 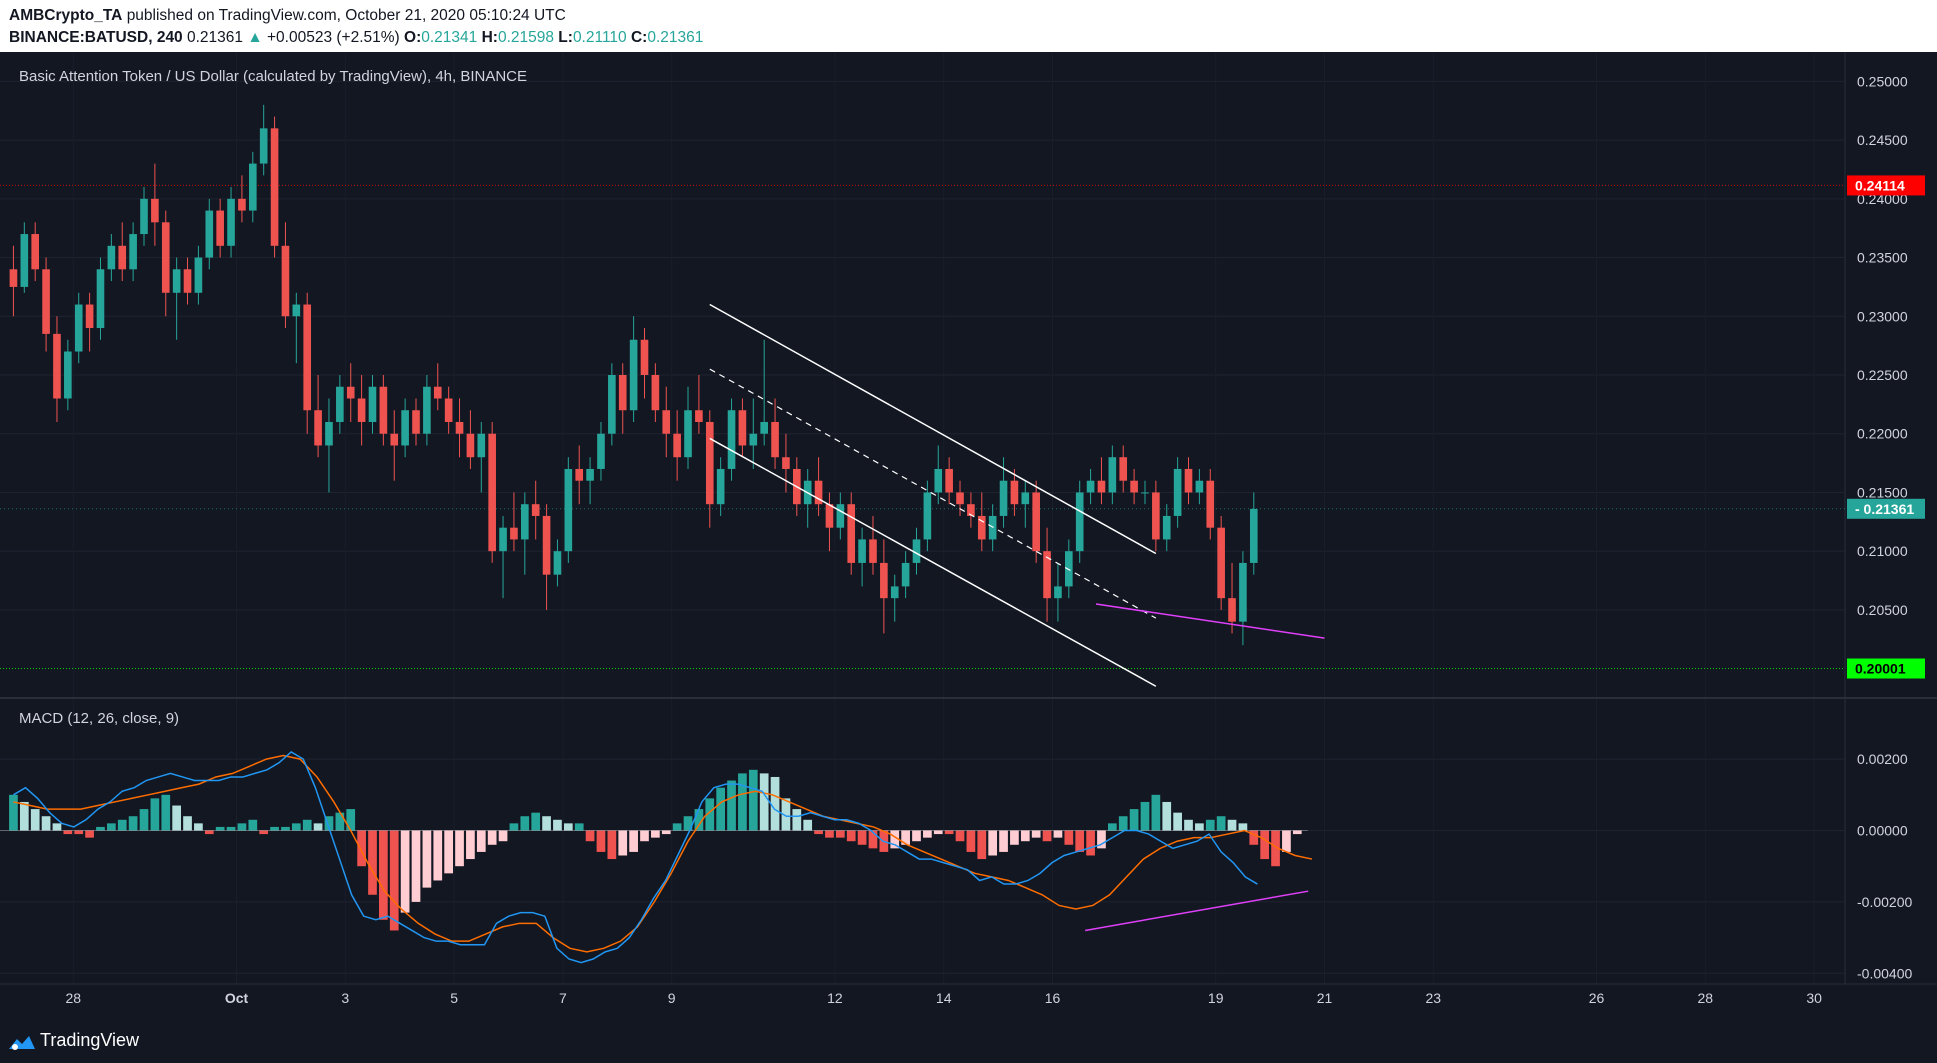 What do you see at coordinates (1882, 551) in the screenshot?
I see `price-tick-label: 0.21000` at bounding box center [1882, 551].